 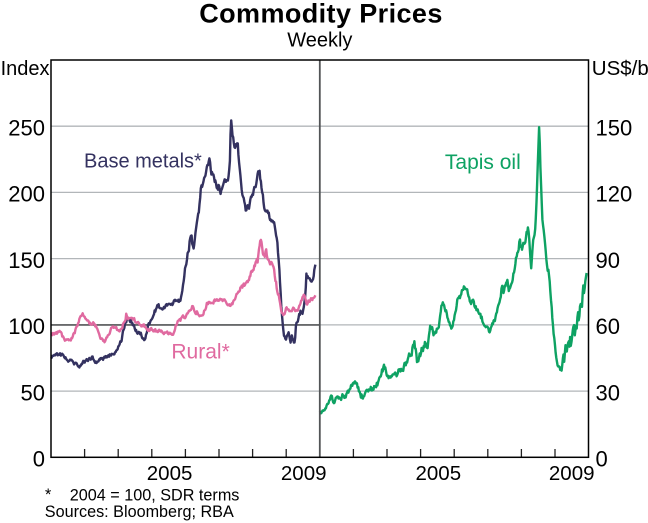 I want to click on svg-text: US$/b, so click(x=620, y=68).